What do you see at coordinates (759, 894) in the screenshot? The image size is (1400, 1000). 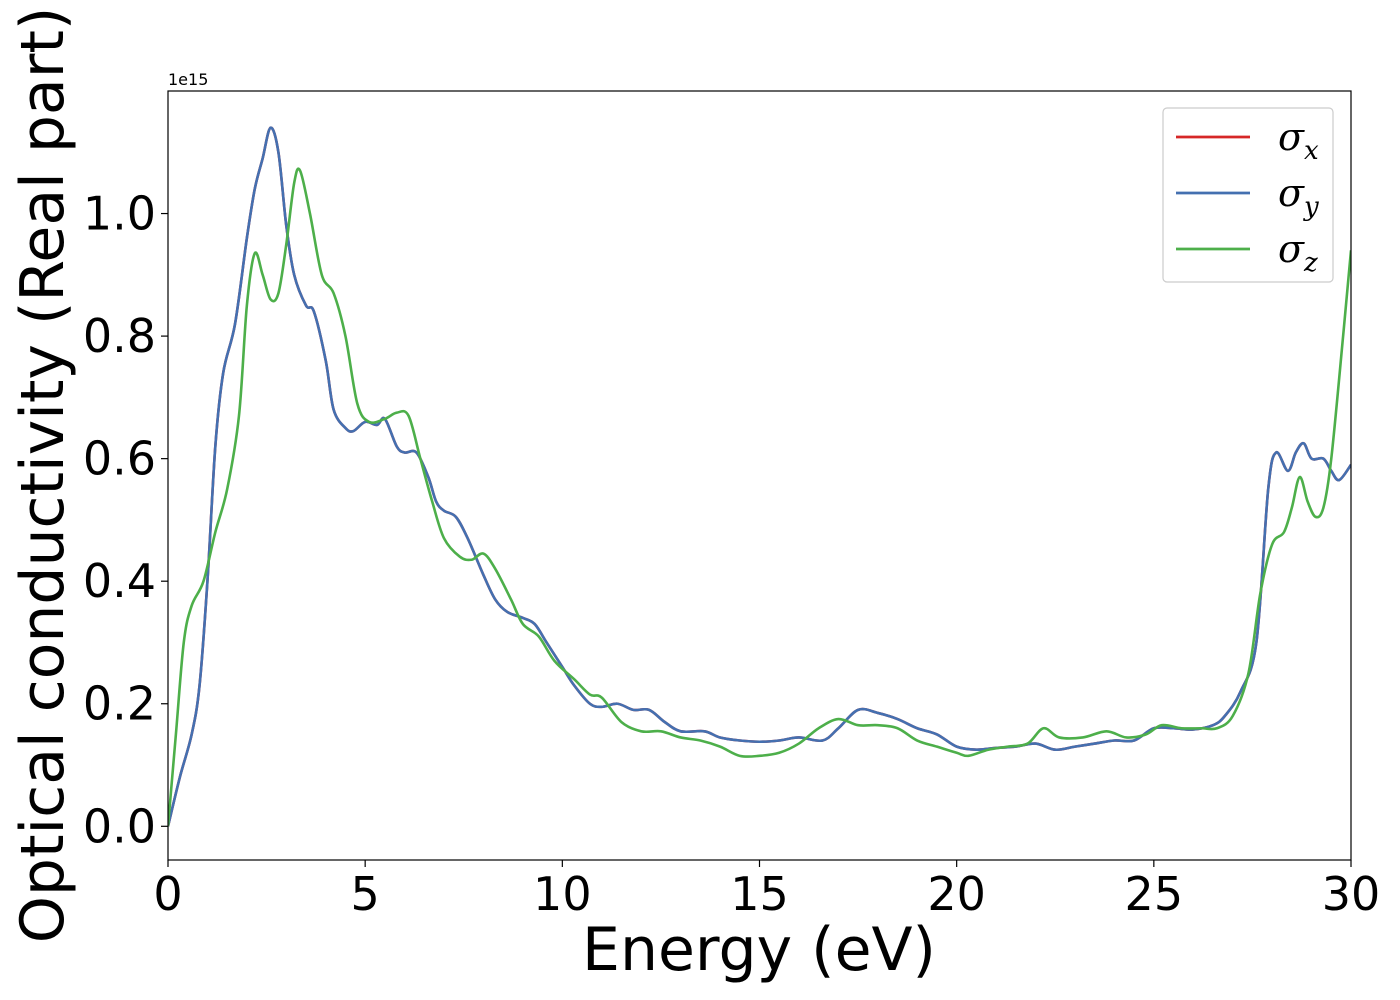 I see `x-tick-label: 15` at bounding box center [759, 894].